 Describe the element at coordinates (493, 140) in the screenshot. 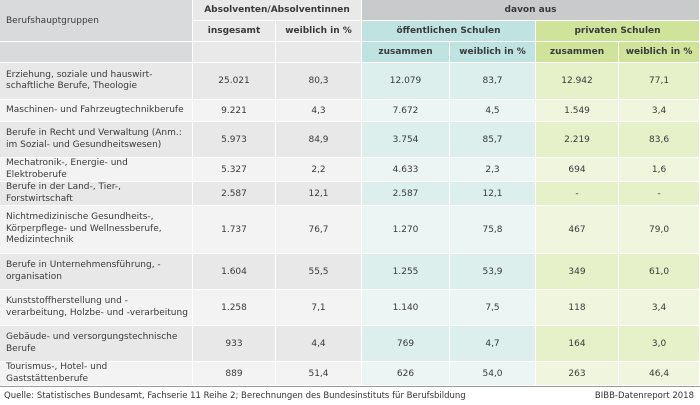

I see `cell-oeffentlich-weiblich: 85,7` at that location.